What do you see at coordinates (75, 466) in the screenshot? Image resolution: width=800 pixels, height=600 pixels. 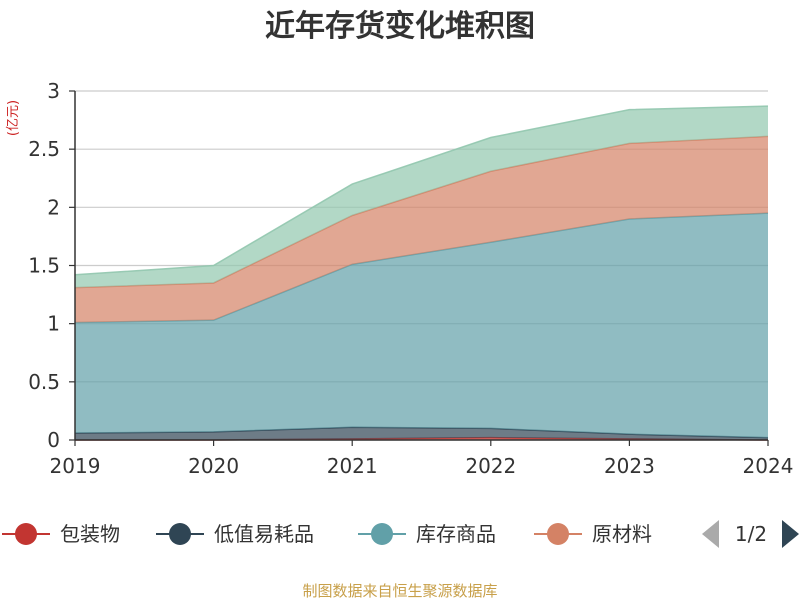 I see `x-tick-label: 2019` at bounding box center [75, 466].